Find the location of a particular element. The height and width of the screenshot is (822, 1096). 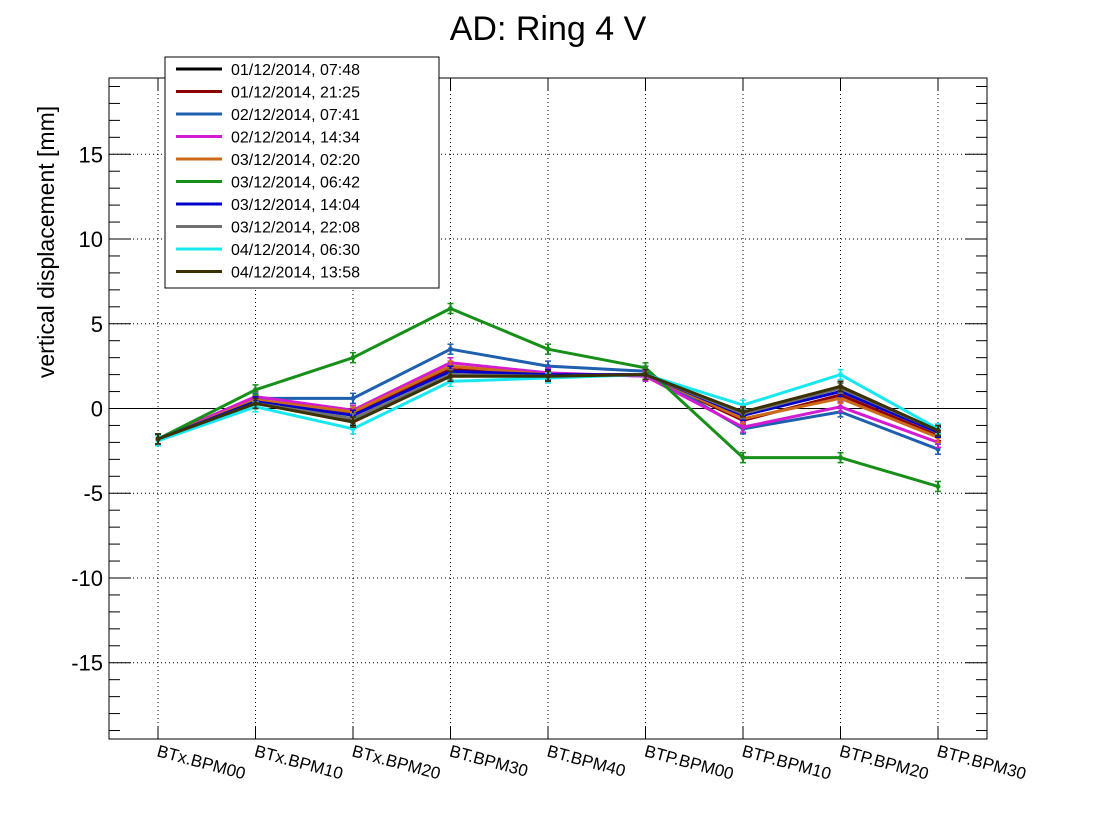

y-tick-label: 10 is located at coordinates (91, 239).